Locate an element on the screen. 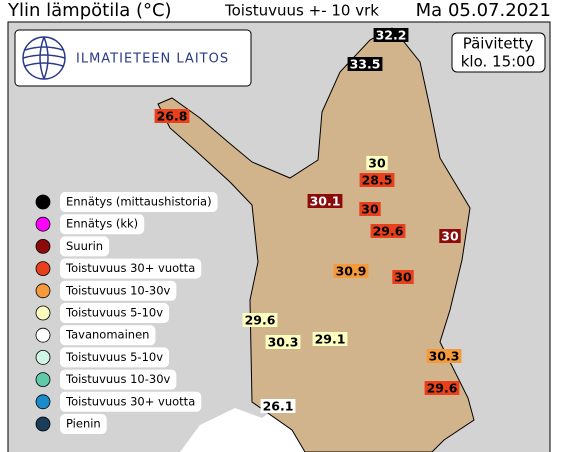 This screenshot has height=452, width=565. date: Ma 05.07.2021 is located at coordinates (483, 10).